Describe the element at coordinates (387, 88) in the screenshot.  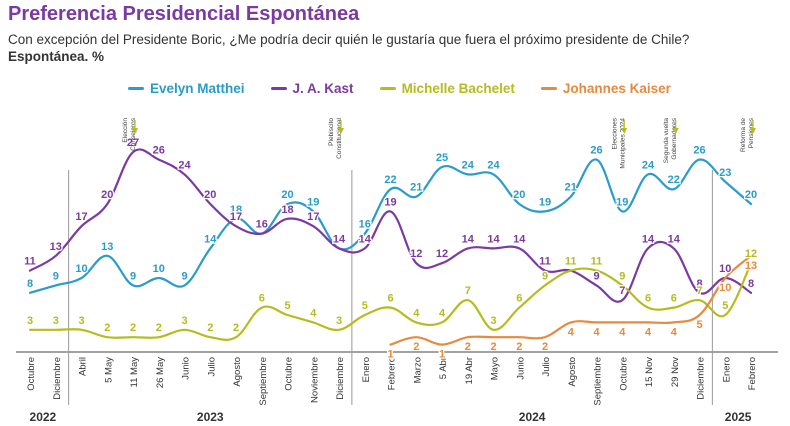
I see `legend-swatch-bachelet` at that location.